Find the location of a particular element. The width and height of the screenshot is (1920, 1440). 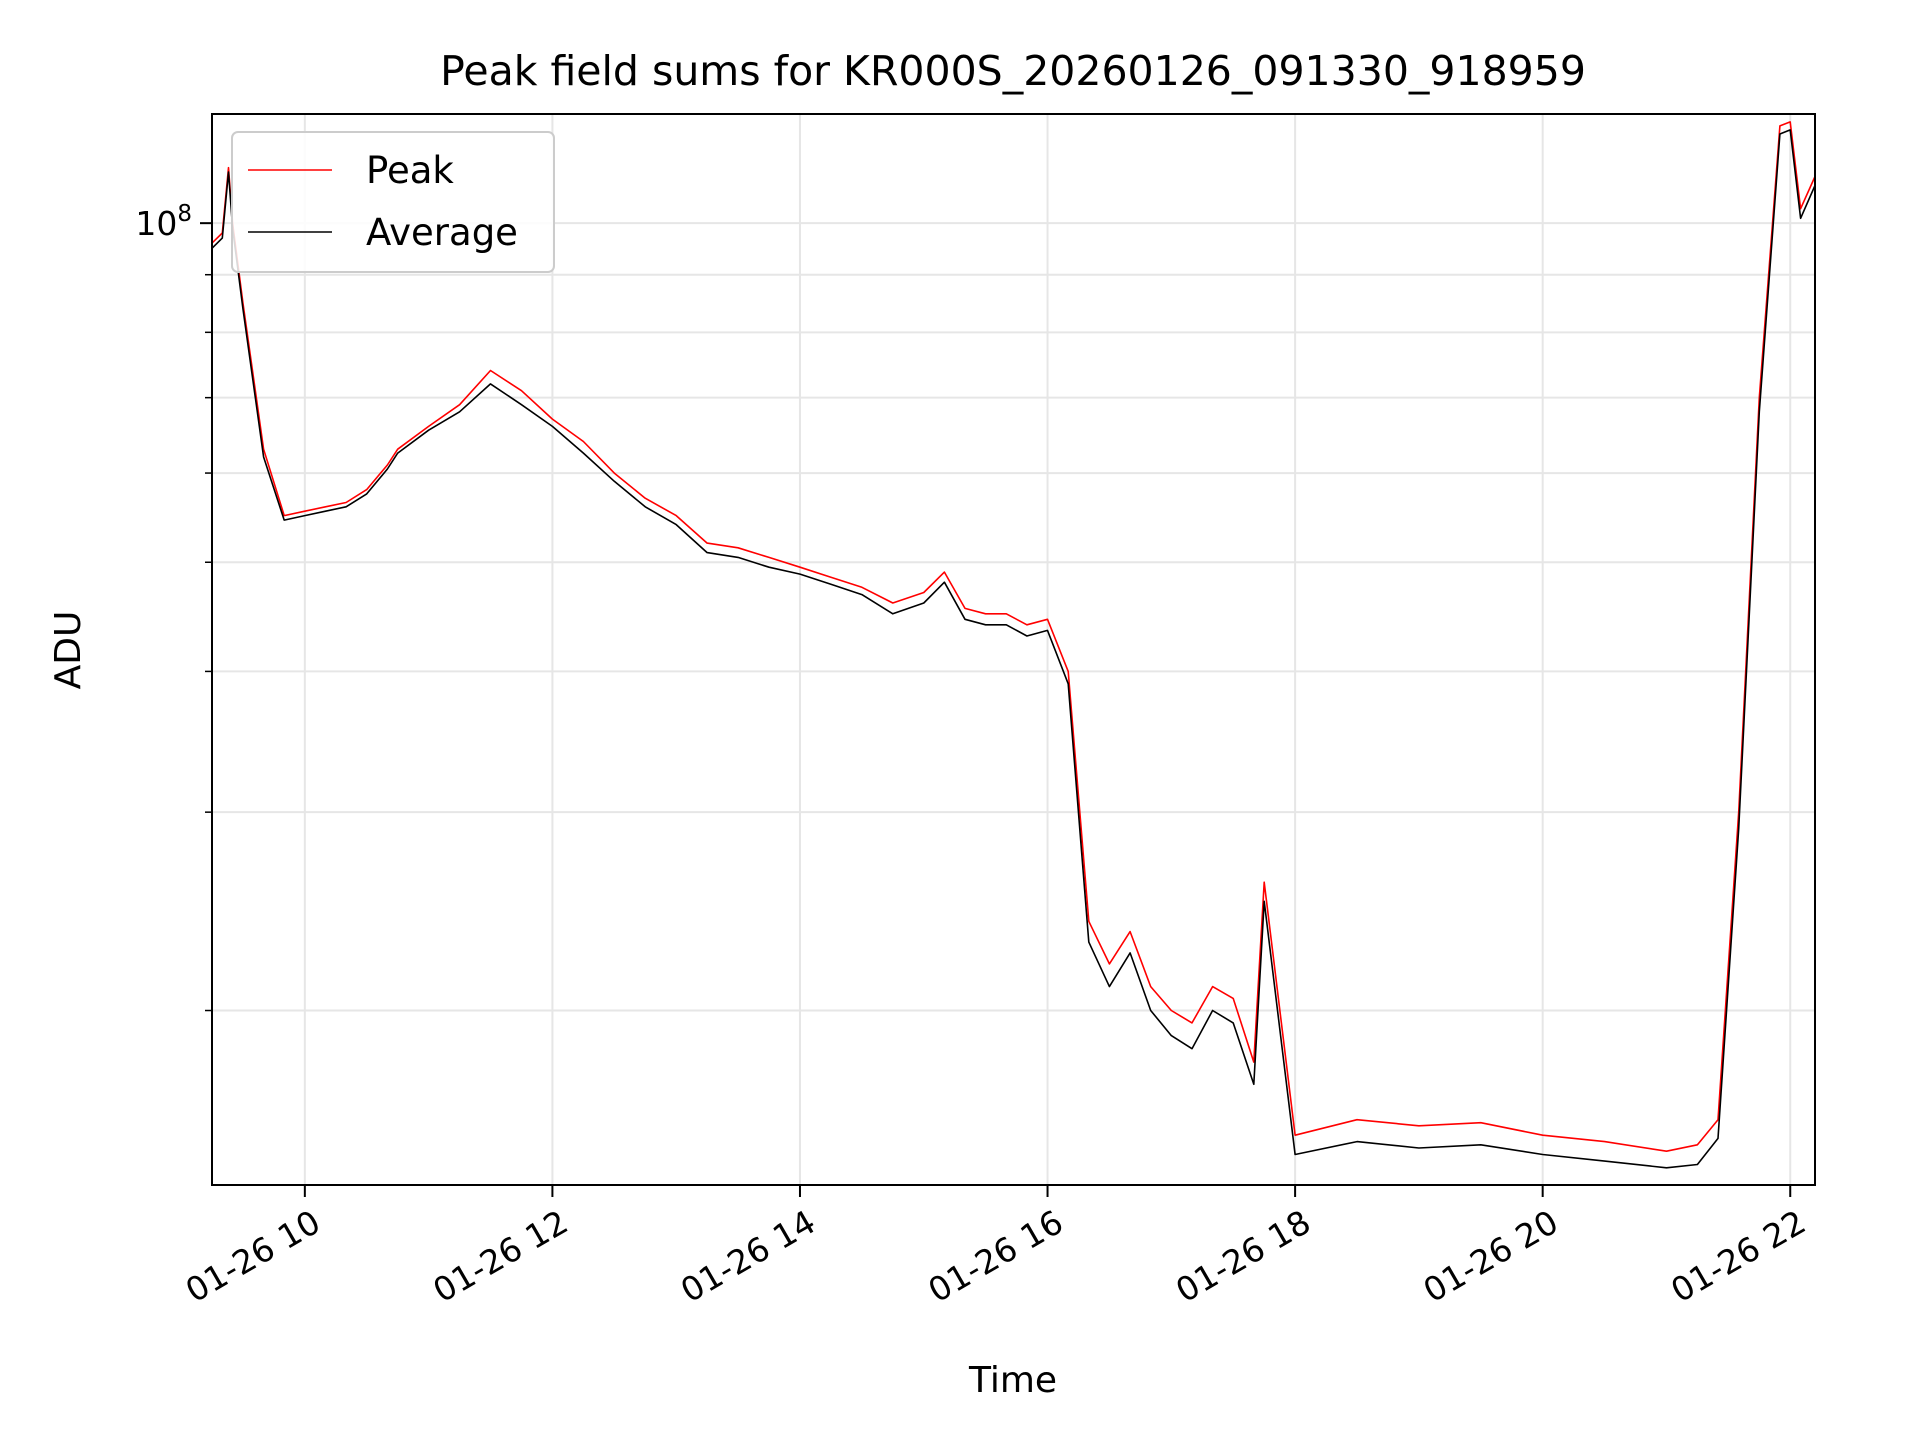

y-axis-label: ADU is located at coordinates (68, 650).